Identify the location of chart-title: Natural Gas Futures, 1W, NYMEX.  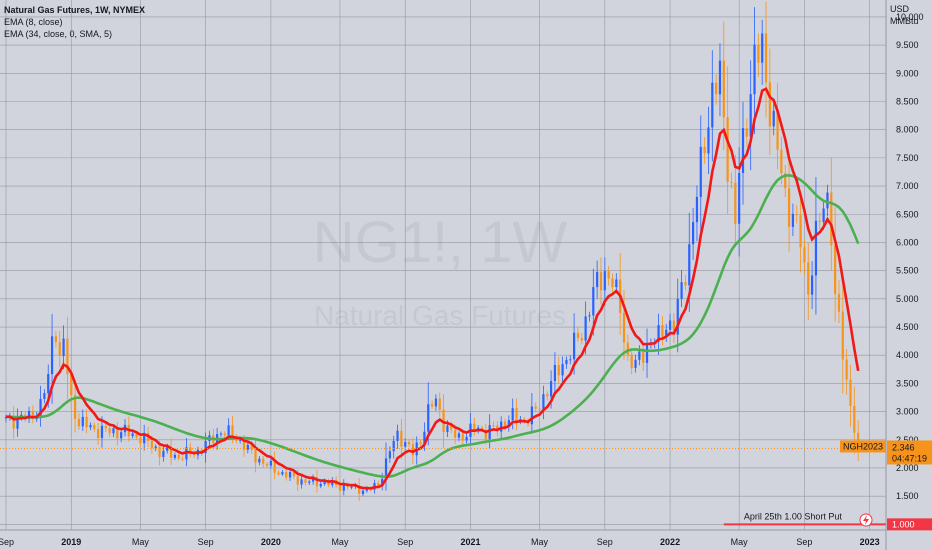
(75, 10).